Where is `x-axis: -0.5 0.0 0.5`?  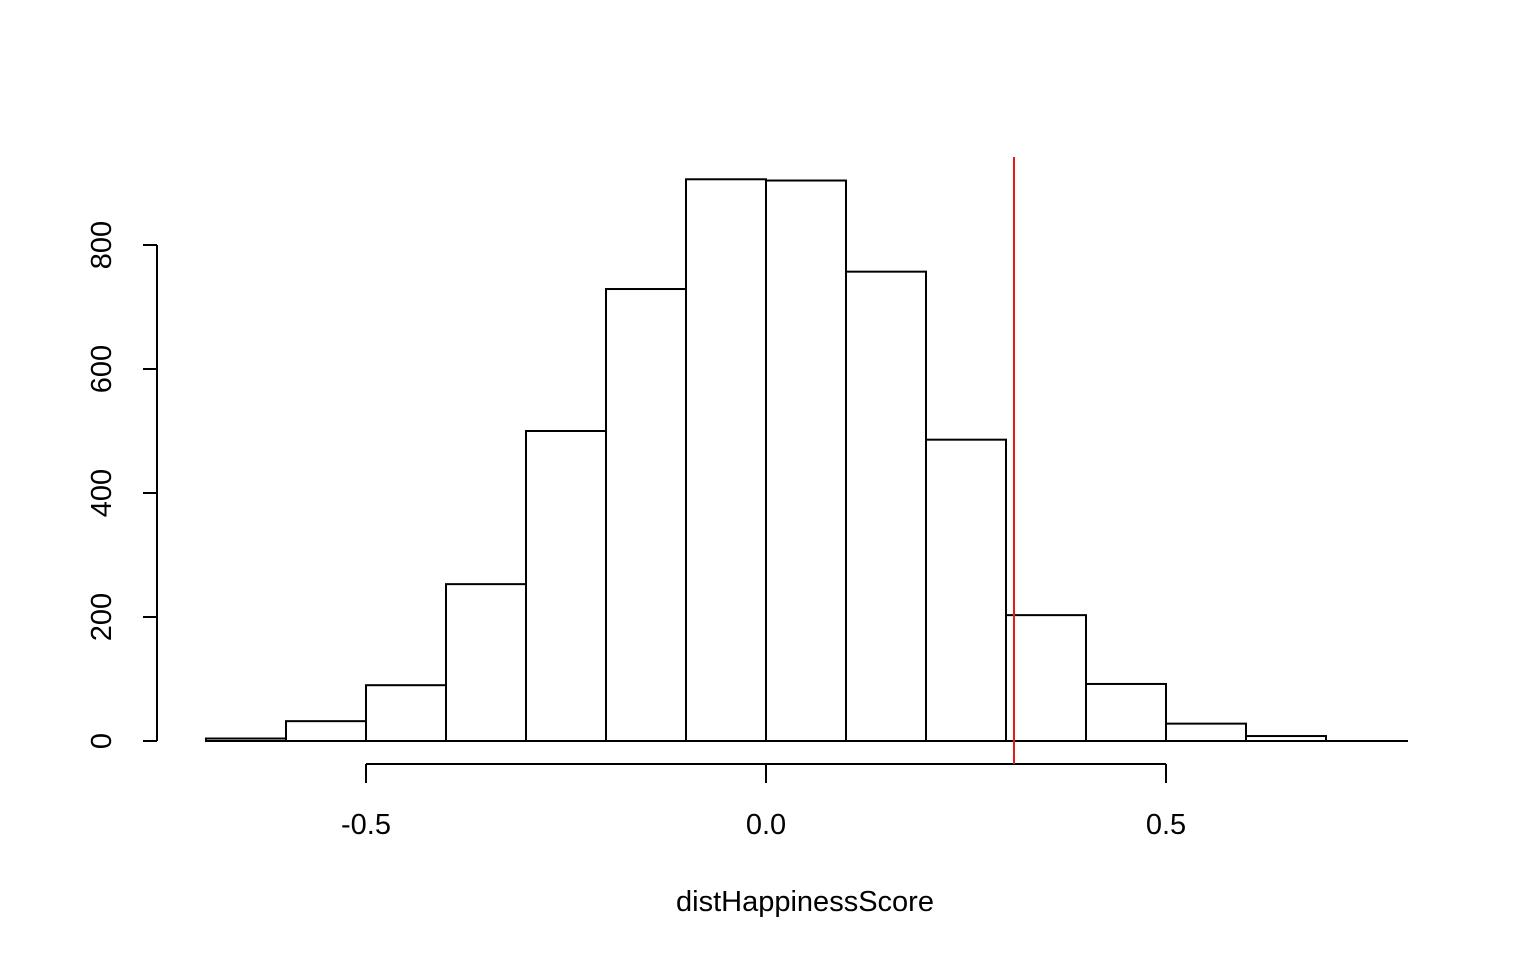 x-axis: -0.5 0.0 0.5 is located at coordinates (763, 802).